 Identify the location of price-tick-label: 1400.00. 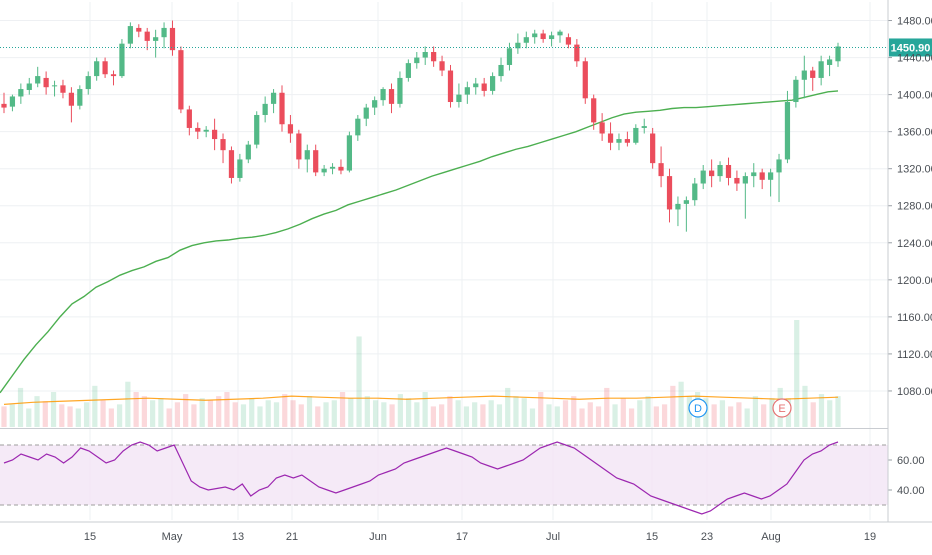
(914, 96).